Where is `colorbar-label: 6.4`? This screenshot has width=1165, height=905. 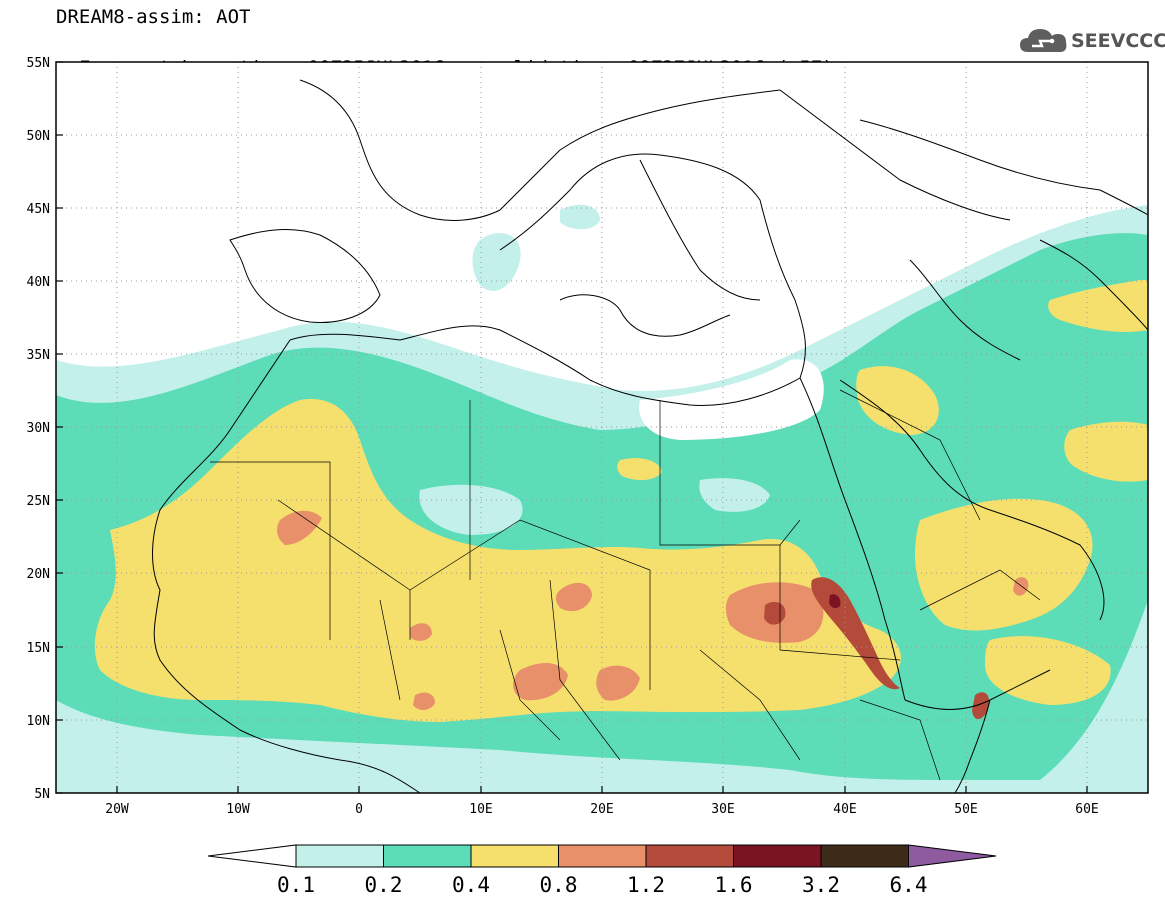 colorbar-label: 6.4 is located at coordinates (908, 885).